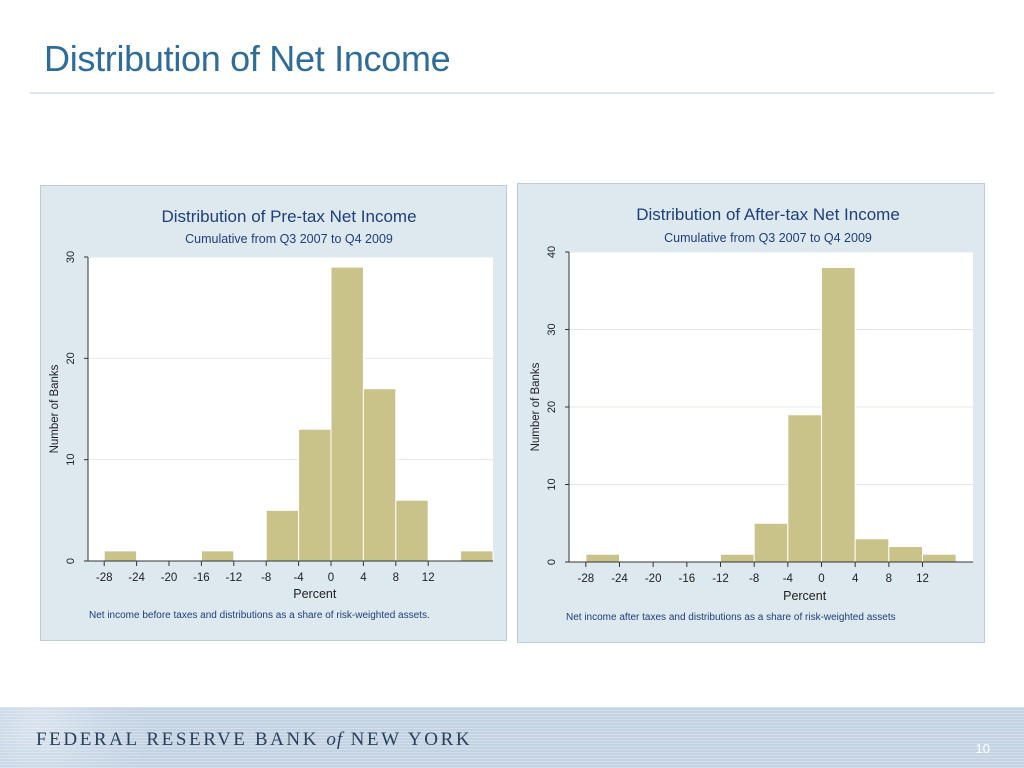 Image resolution: width=1024 pixels, height=768 pixels. Describe the element at coordinates (247, 58) in the screenshot. I see `slide-title: Distribution of Net Income` at that location.